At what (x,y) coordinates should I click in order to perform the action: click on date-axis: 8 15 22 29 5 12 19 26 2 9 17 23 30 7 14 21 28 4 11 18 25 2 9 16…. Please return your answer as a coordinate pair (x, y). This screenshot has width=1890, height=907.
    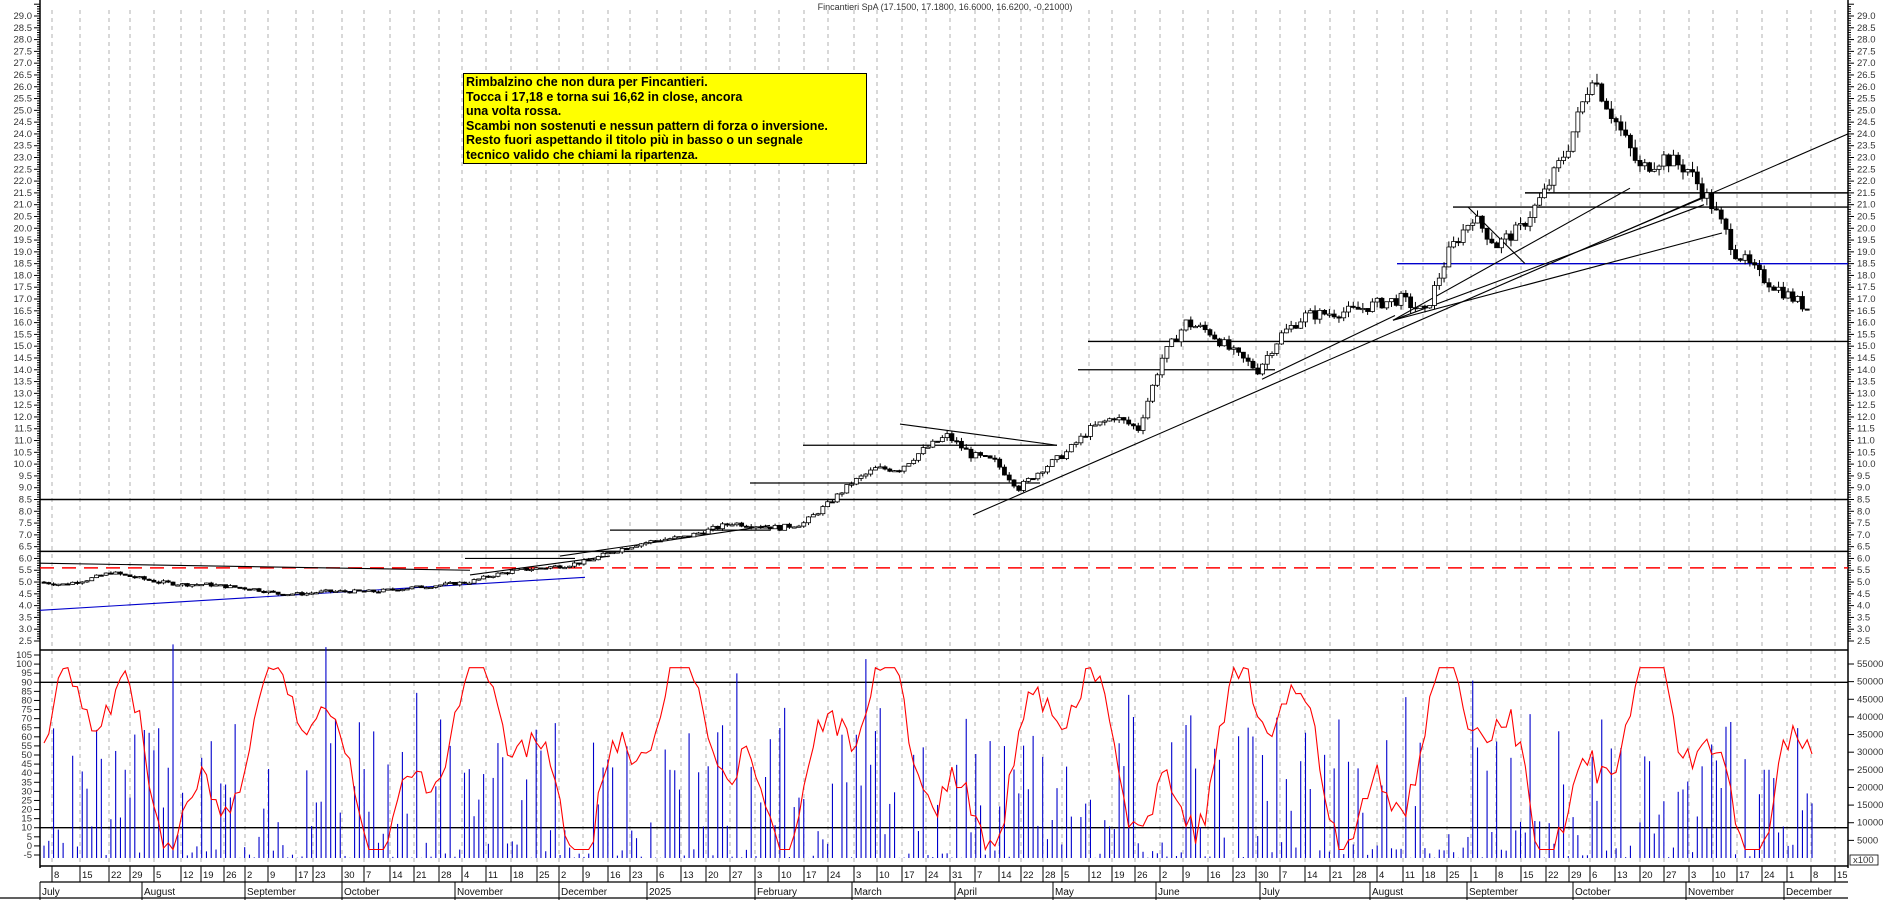
    Looking at the image, I should click on (924, 883).